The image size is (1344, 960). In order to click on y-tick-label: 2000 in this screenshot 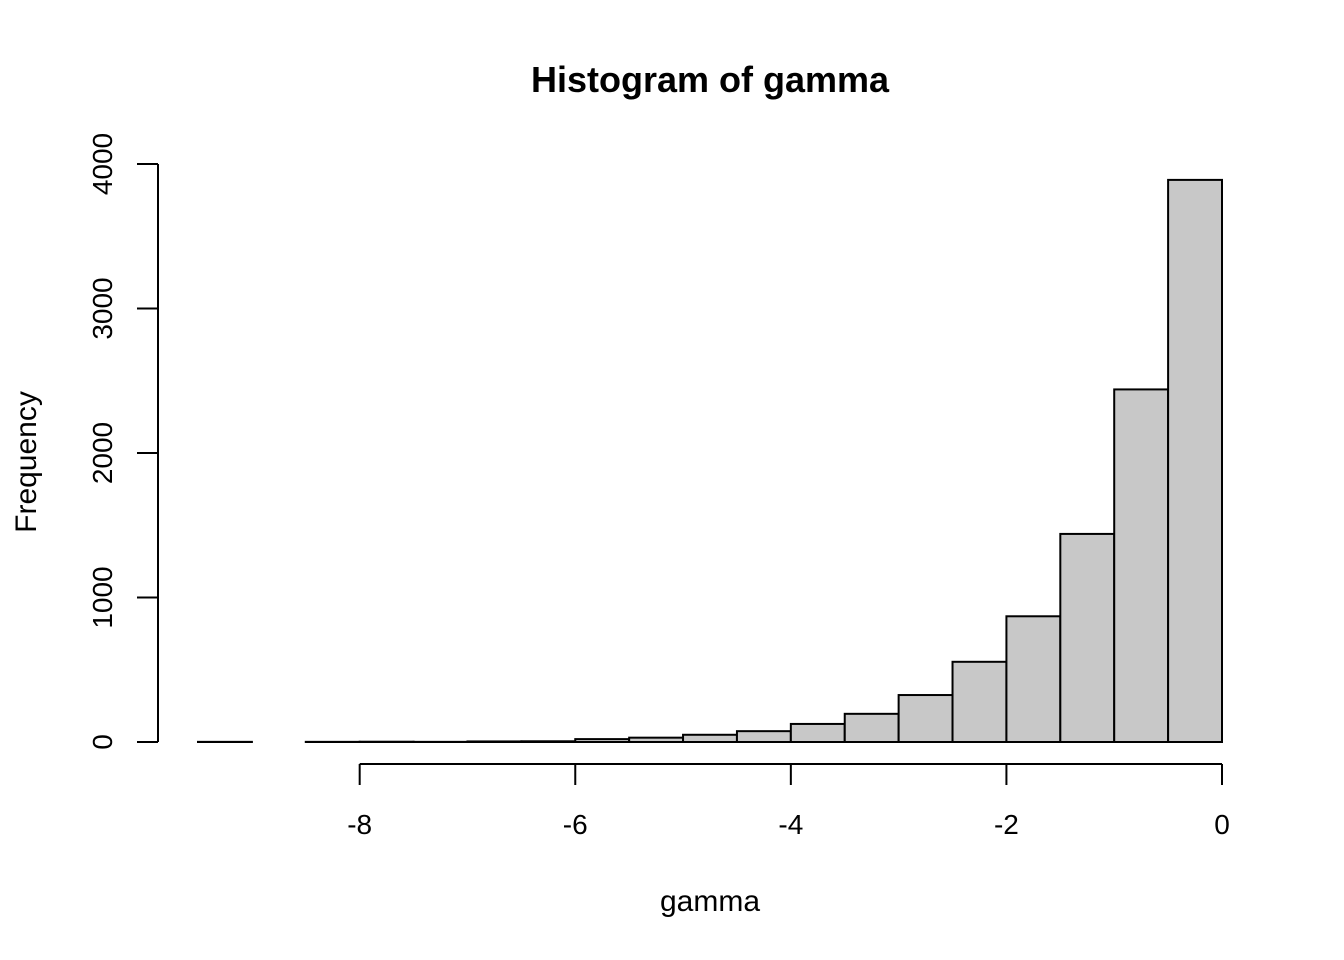, I will do `click(102, 453)`.